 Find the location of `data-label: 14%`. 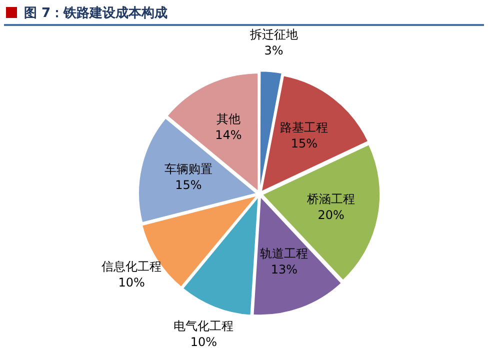

data-label: 14% is located at coordinates (228, 135).